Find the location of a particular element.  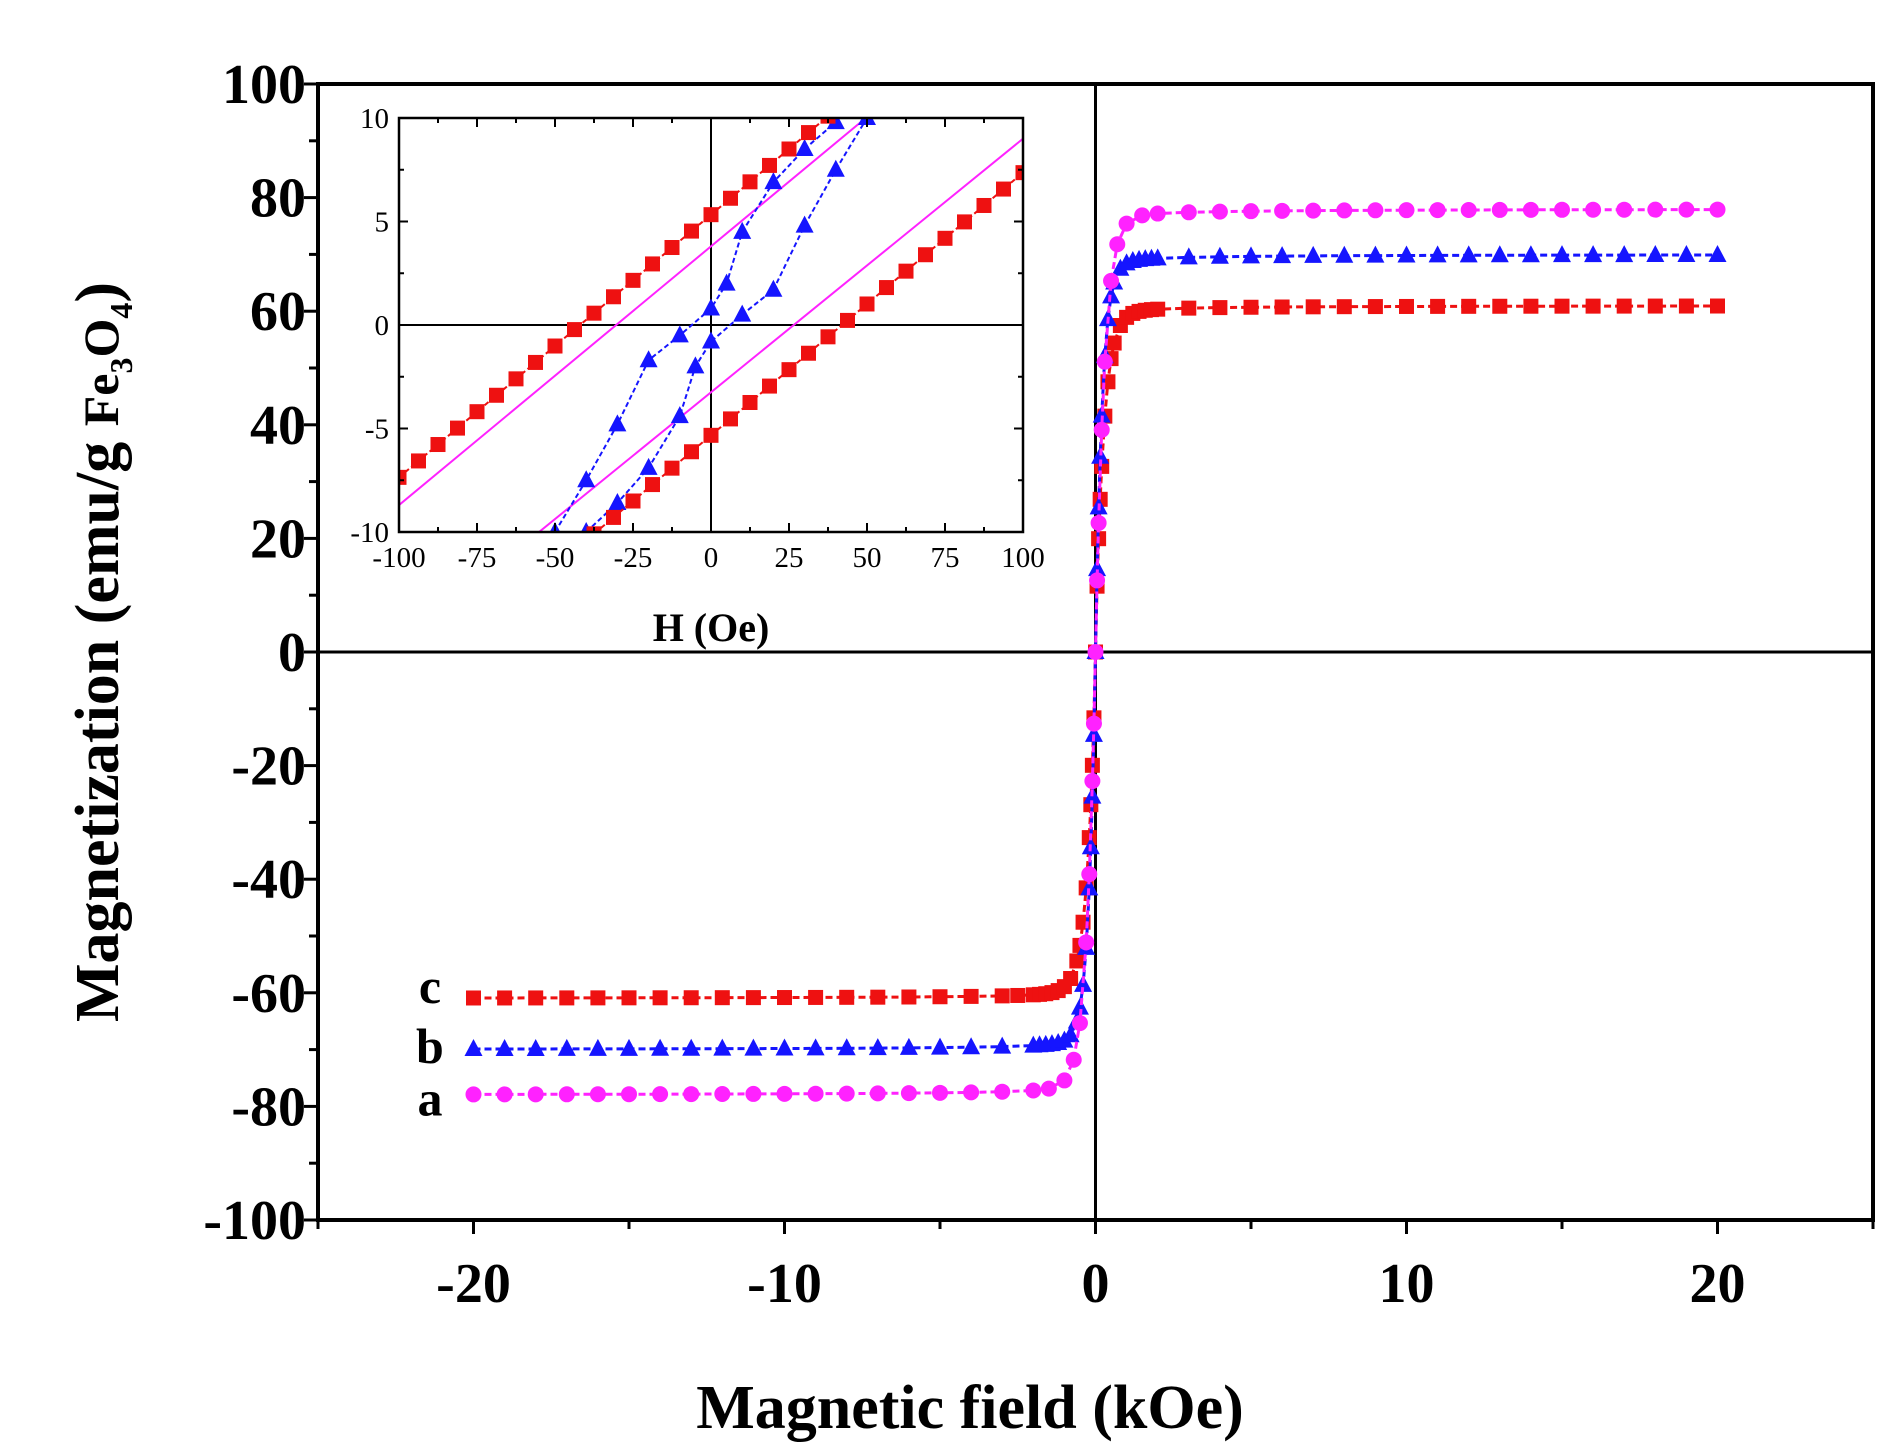

main-x-tick-label: 10 is located at coordinates (1407, 1284).